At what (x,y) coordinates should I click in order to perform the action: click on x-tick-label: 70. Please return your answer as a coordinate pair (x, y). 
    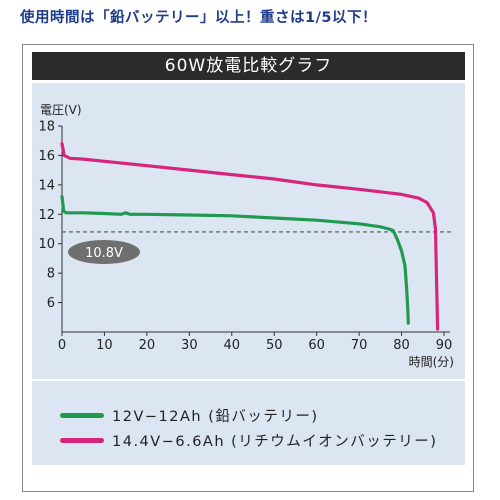
    Looking at the image, I should click on (359, 345).